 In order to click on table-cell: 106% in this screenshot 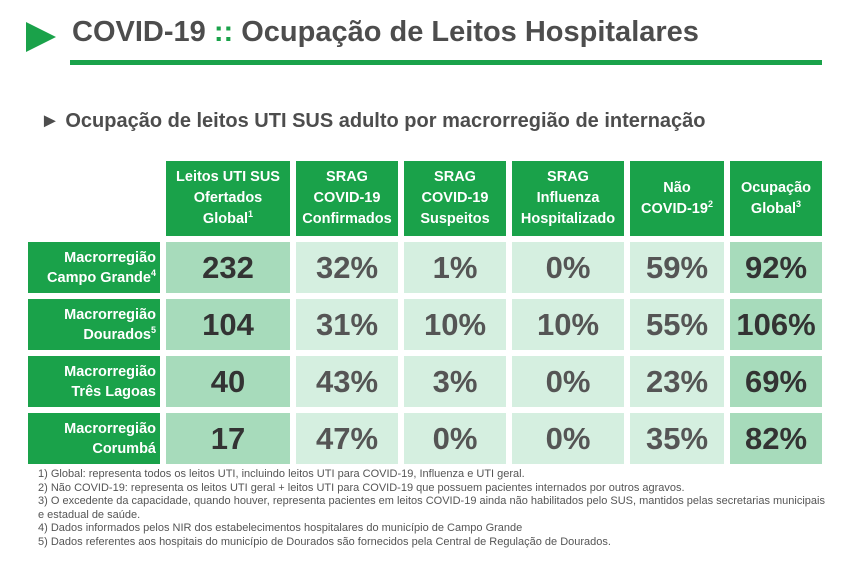, I will do `click(776, 324)`.